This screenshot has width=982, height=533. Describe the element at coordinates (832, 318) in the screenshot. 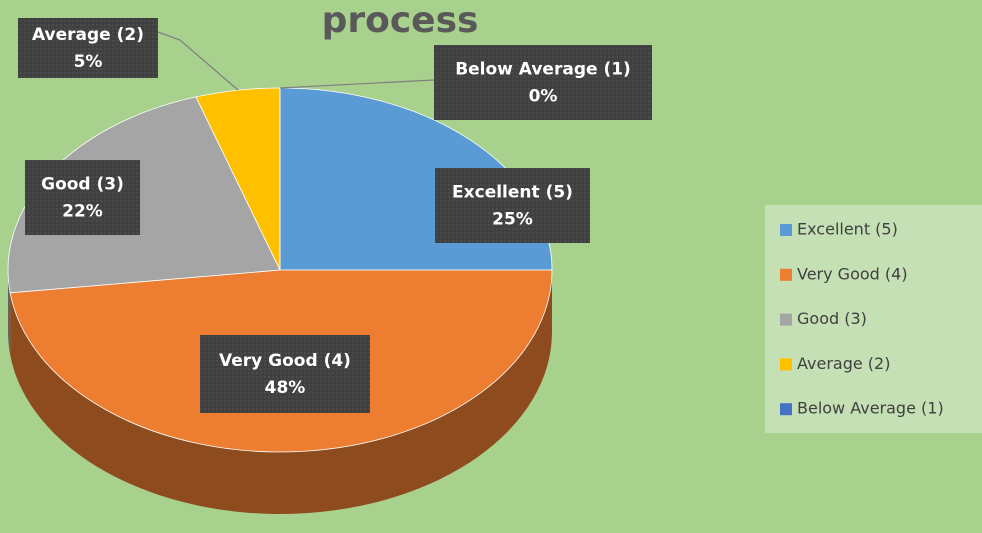

I see `legend-label: Good (3)` at that location.